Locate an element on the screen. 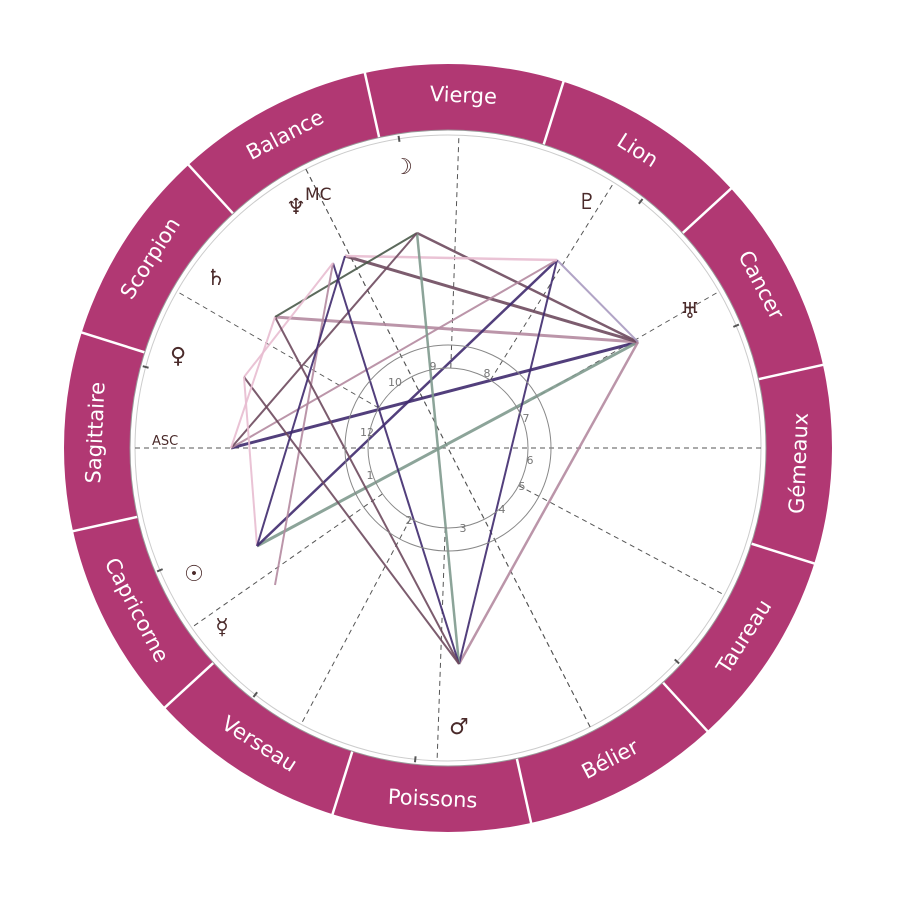 Image resolution: width=897 pixels, height=897 pixels. house-number-10: 10 is located at coordinates (395, 382).